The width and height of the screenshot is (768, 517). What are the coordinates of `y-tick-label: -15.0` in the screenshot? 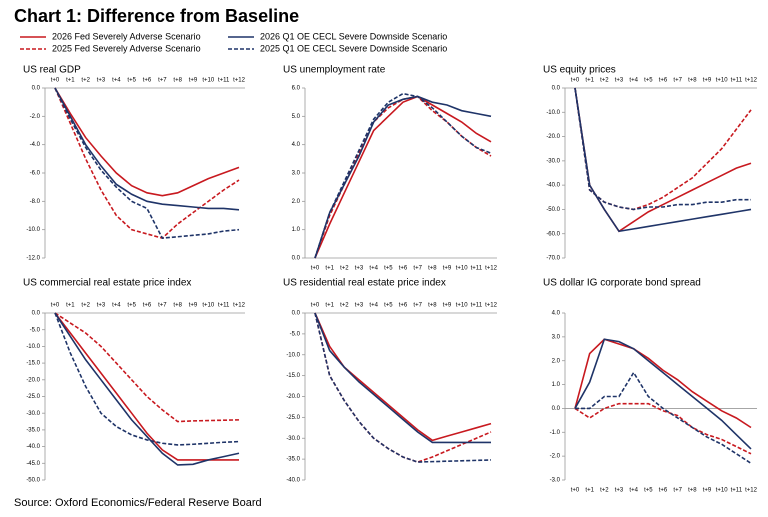 It's located at (33, 364).